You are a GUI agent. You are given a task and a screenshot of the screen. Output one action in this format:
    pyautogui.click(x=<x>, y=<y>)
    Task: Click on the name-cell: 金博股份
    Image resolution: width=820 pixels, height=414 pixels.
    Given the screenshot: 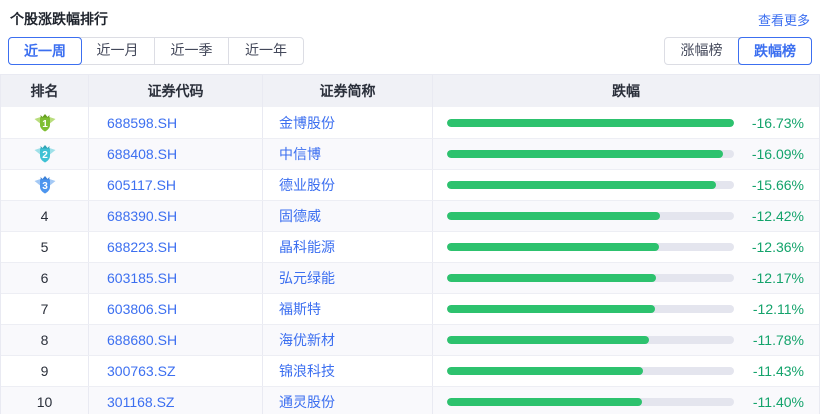 What is the action you would take?
    pyautogui.click(x=348, y=122)
    